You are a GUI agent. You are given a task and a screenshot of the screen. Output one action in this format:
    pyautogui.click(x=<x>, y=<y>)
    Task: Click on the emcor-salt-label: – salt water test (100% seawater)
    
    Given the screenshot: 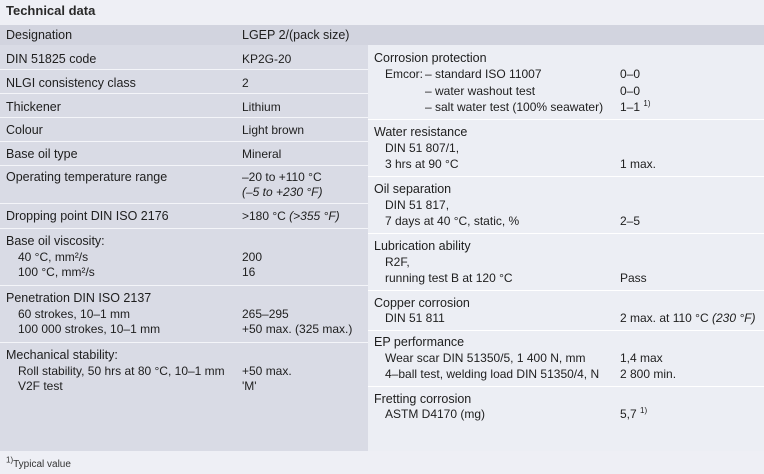 What is the action you would take?
    pyautogui.click(x=514, y=107)
    